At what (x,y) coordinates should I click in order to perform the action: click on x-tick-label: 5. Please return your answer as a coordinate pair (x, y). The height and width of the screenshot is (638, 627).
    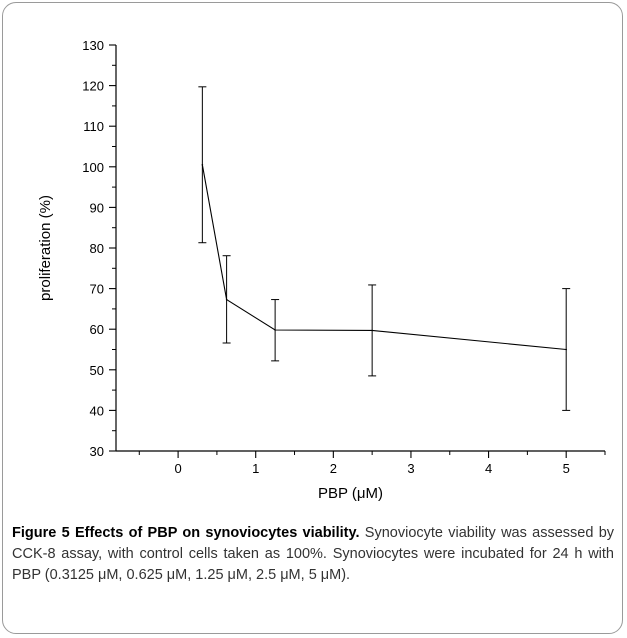
    Looking at the image, I should click on (566, 468).